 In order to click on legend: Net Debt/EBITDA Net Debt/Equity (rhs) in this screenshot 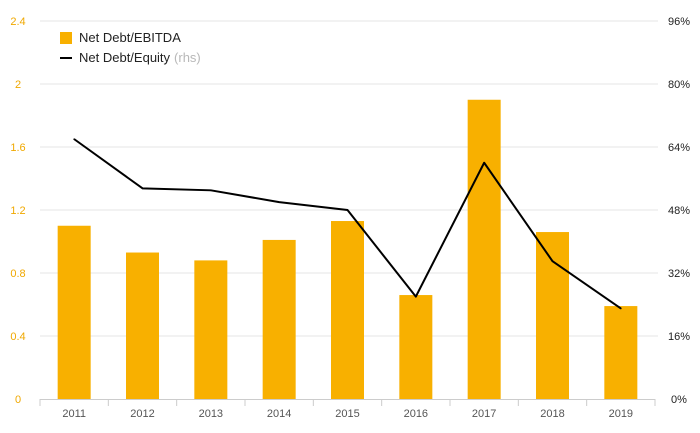, I will do `click(130, 48)`.